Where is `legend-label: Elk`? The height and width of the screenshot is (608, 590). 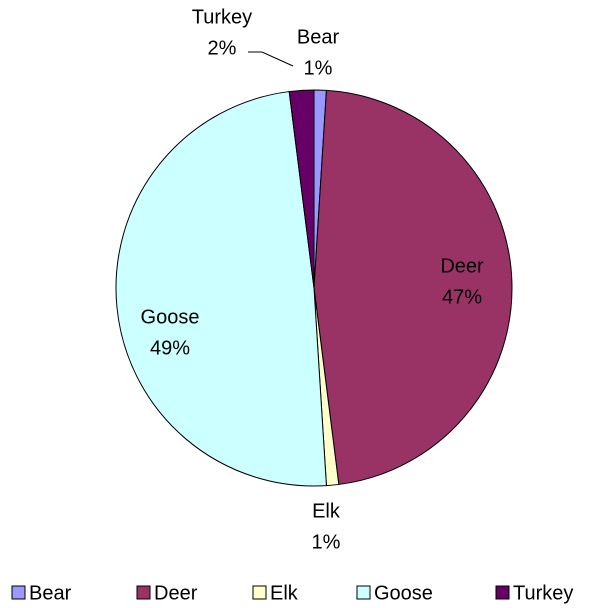 legend-label: Elk is located at coordinates (284, 593).